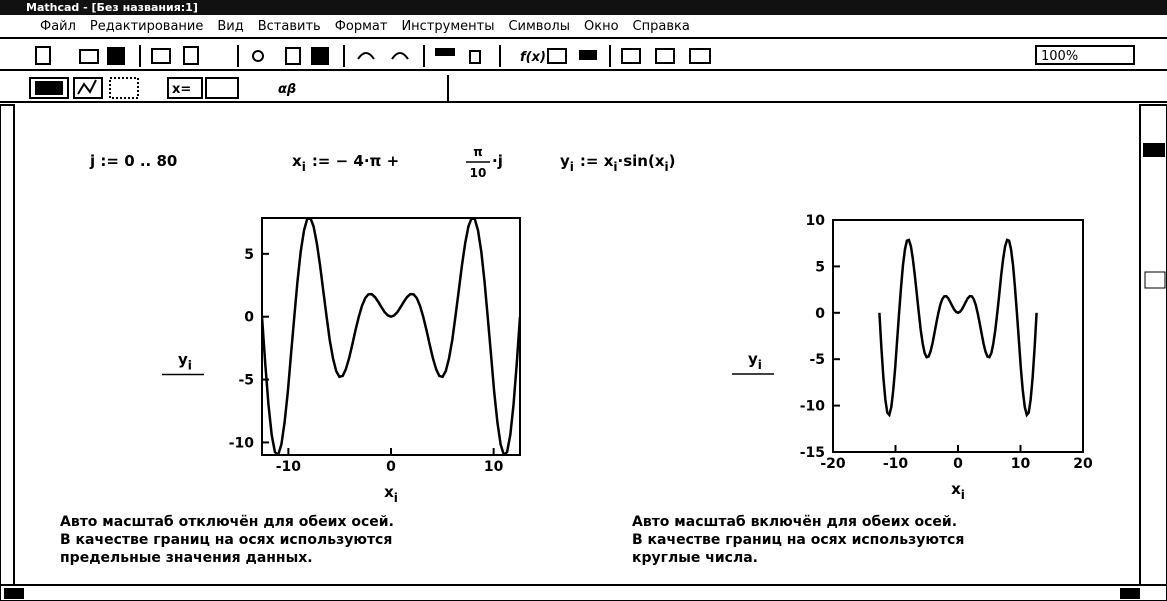  I want to click on caption: Авто масштаб включён для обеих осей., so click(794, 522).